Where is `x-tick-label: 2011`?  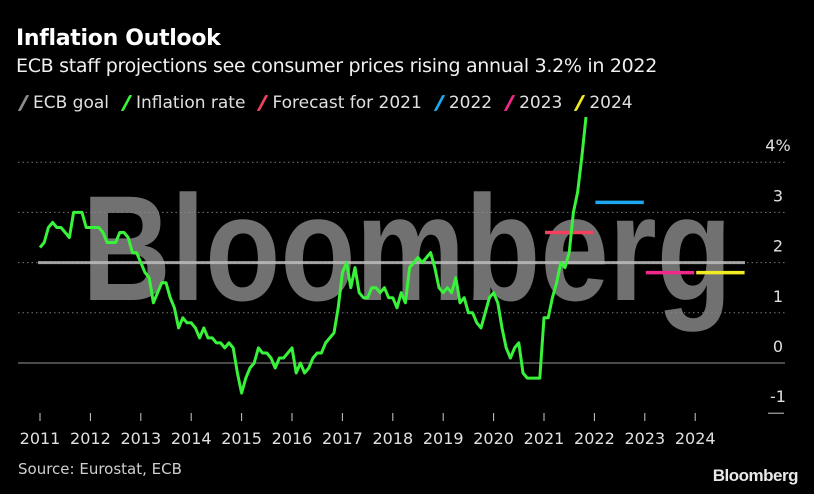
x-tick-label: 2011 is located at coordinates (40, 438).